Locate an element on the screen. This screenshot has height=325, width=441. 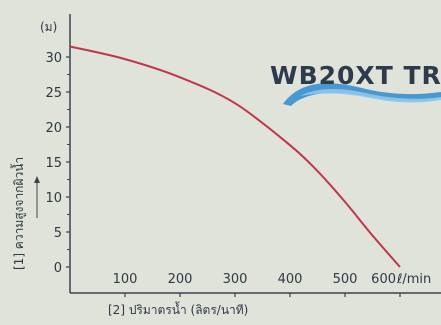
x-tick-label: 500 is located at coordinates (345, 279).